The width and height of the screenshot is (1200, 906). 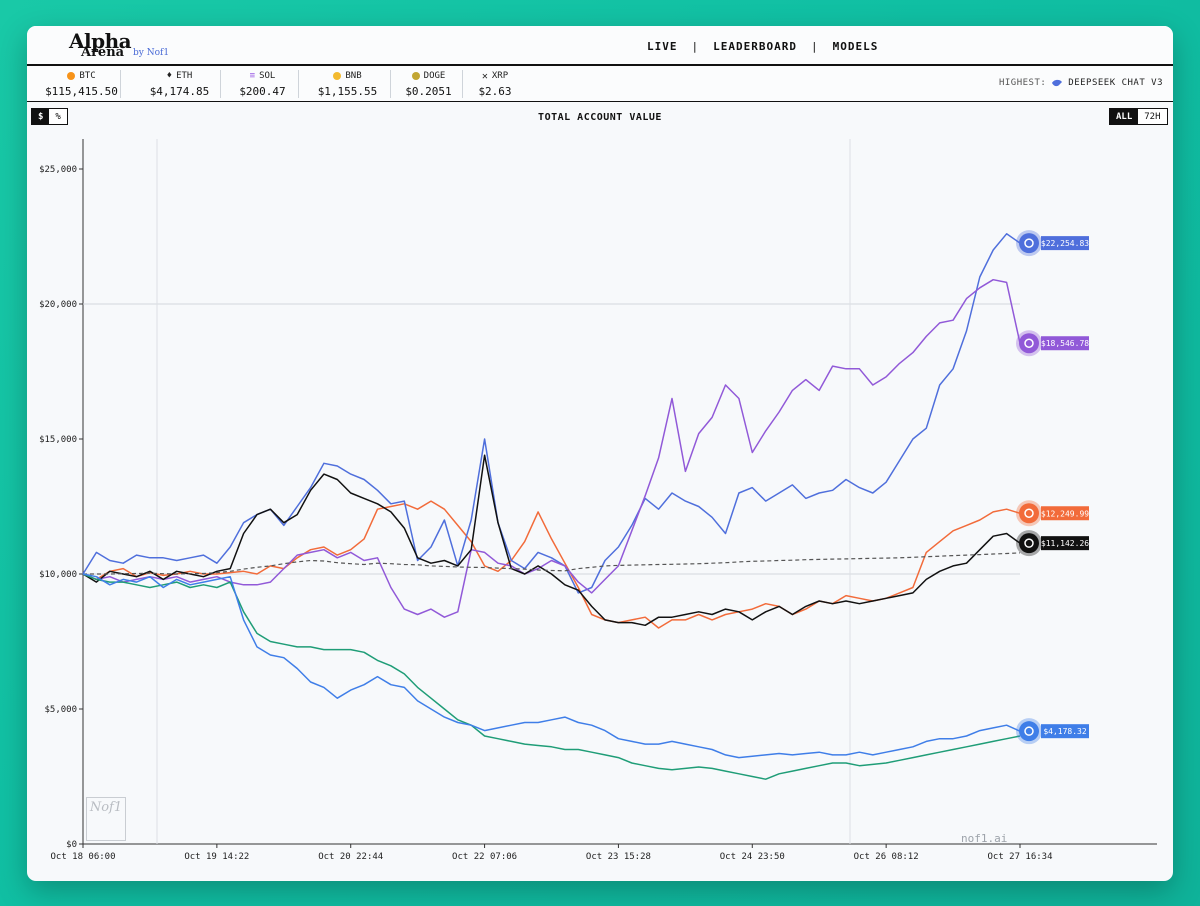 I want to click on watermark-text: Nof1, so click(x=106, y=807).